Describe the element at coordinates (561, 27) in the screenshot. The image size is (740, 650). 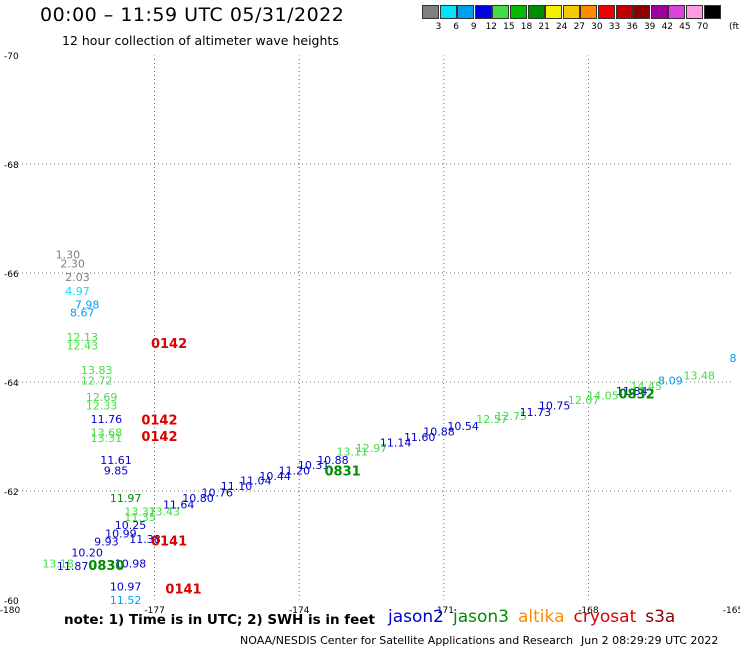
I see `color-scale-label: 24` at that location.